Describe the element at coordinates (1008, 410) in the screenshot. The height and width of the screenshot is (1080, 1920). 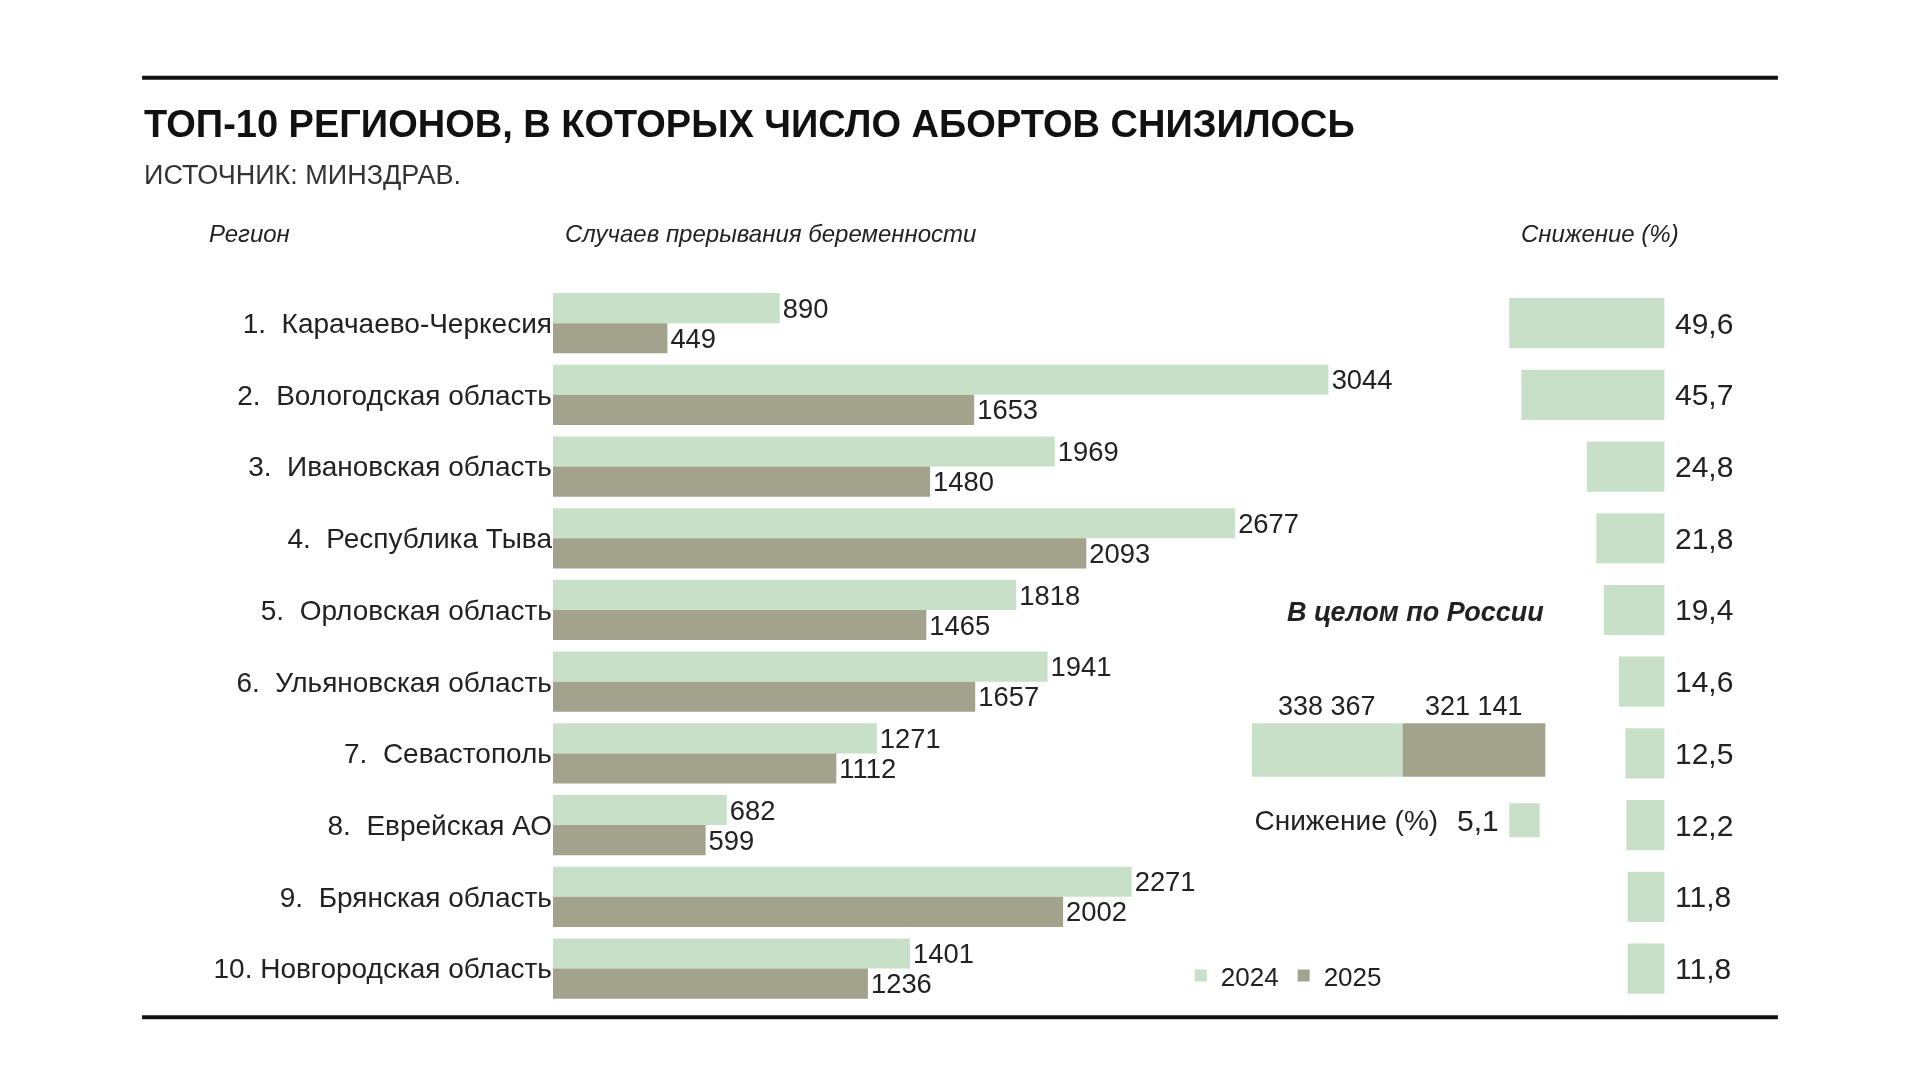
I see `data-label: 1653` at that location.